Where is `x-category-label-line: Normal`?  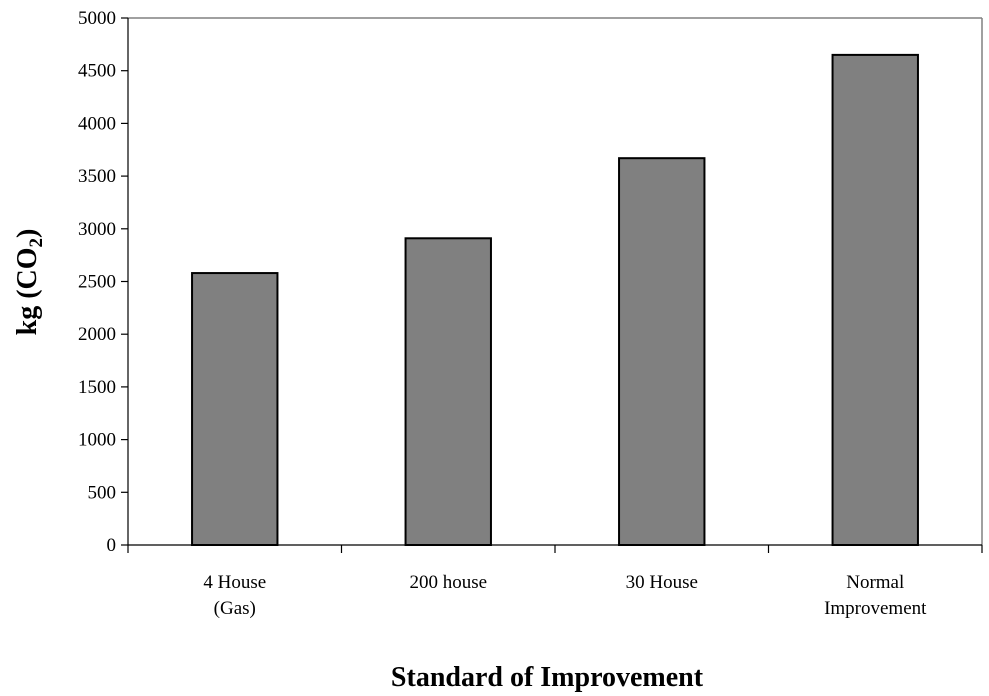
x-category-label-line: Normal is located at coordinates (875, 582).